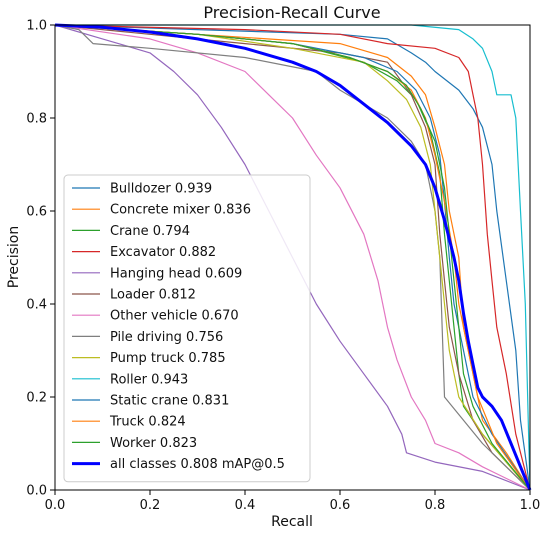 The image size is (550, 538). Describe the element at coordinates (530, 505) in the screenshot. I see `x-tick-label: 1.0` at that location.